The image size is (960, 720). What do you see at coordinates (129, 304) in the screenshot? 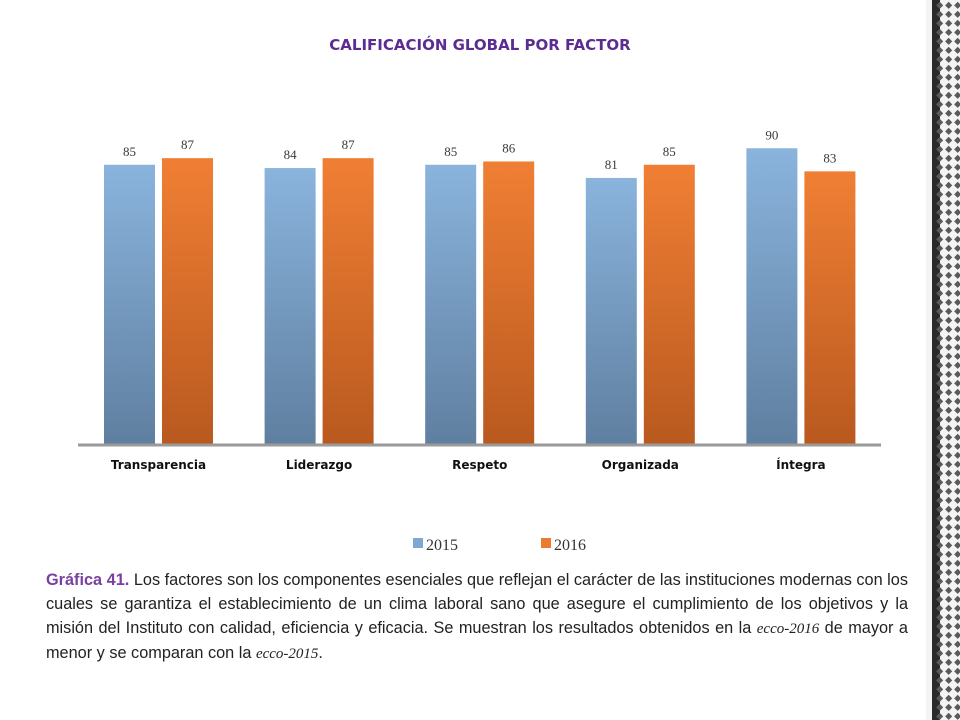
I see `bar-2015-transparencia` at bounding box center [129, 304].